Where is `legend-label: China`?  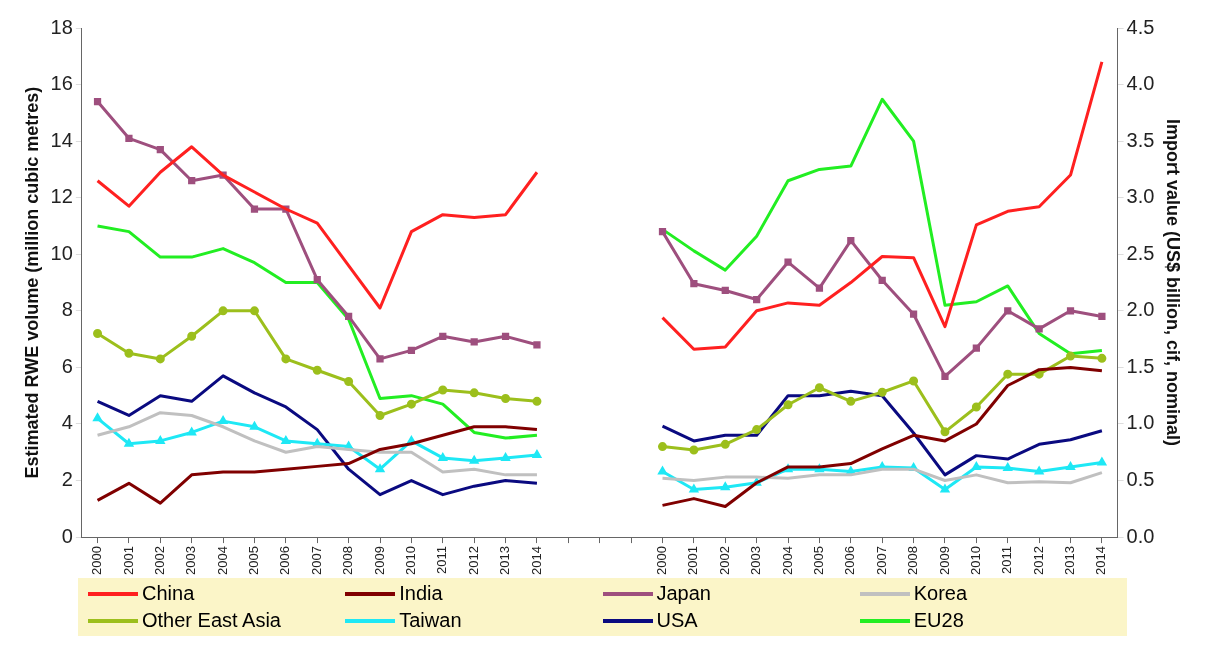 legend-label: China is located at coordinates (168, 593).